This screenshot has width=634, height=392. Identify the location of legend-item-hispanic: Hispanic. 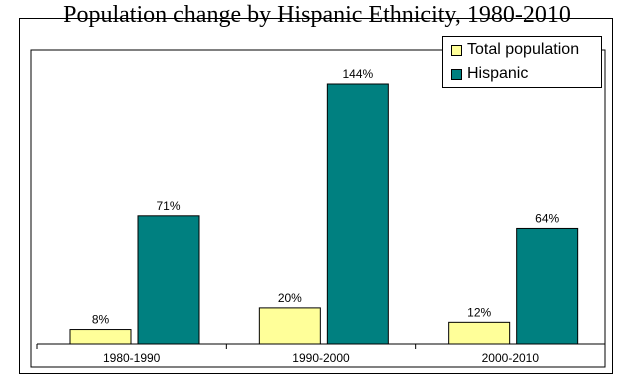
(489, 74).